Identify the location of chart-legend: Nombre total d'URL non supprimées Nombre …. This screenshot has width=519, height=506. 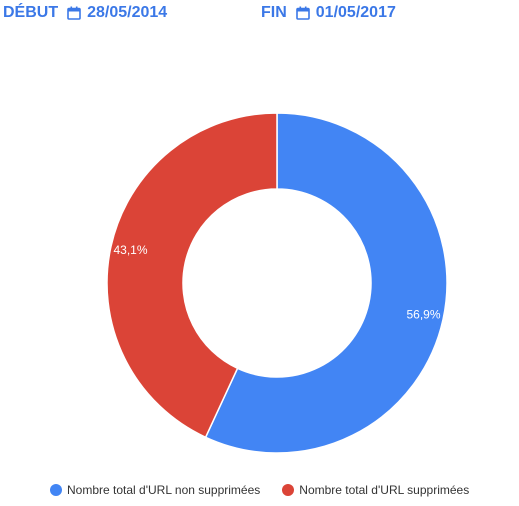
(259, 490).